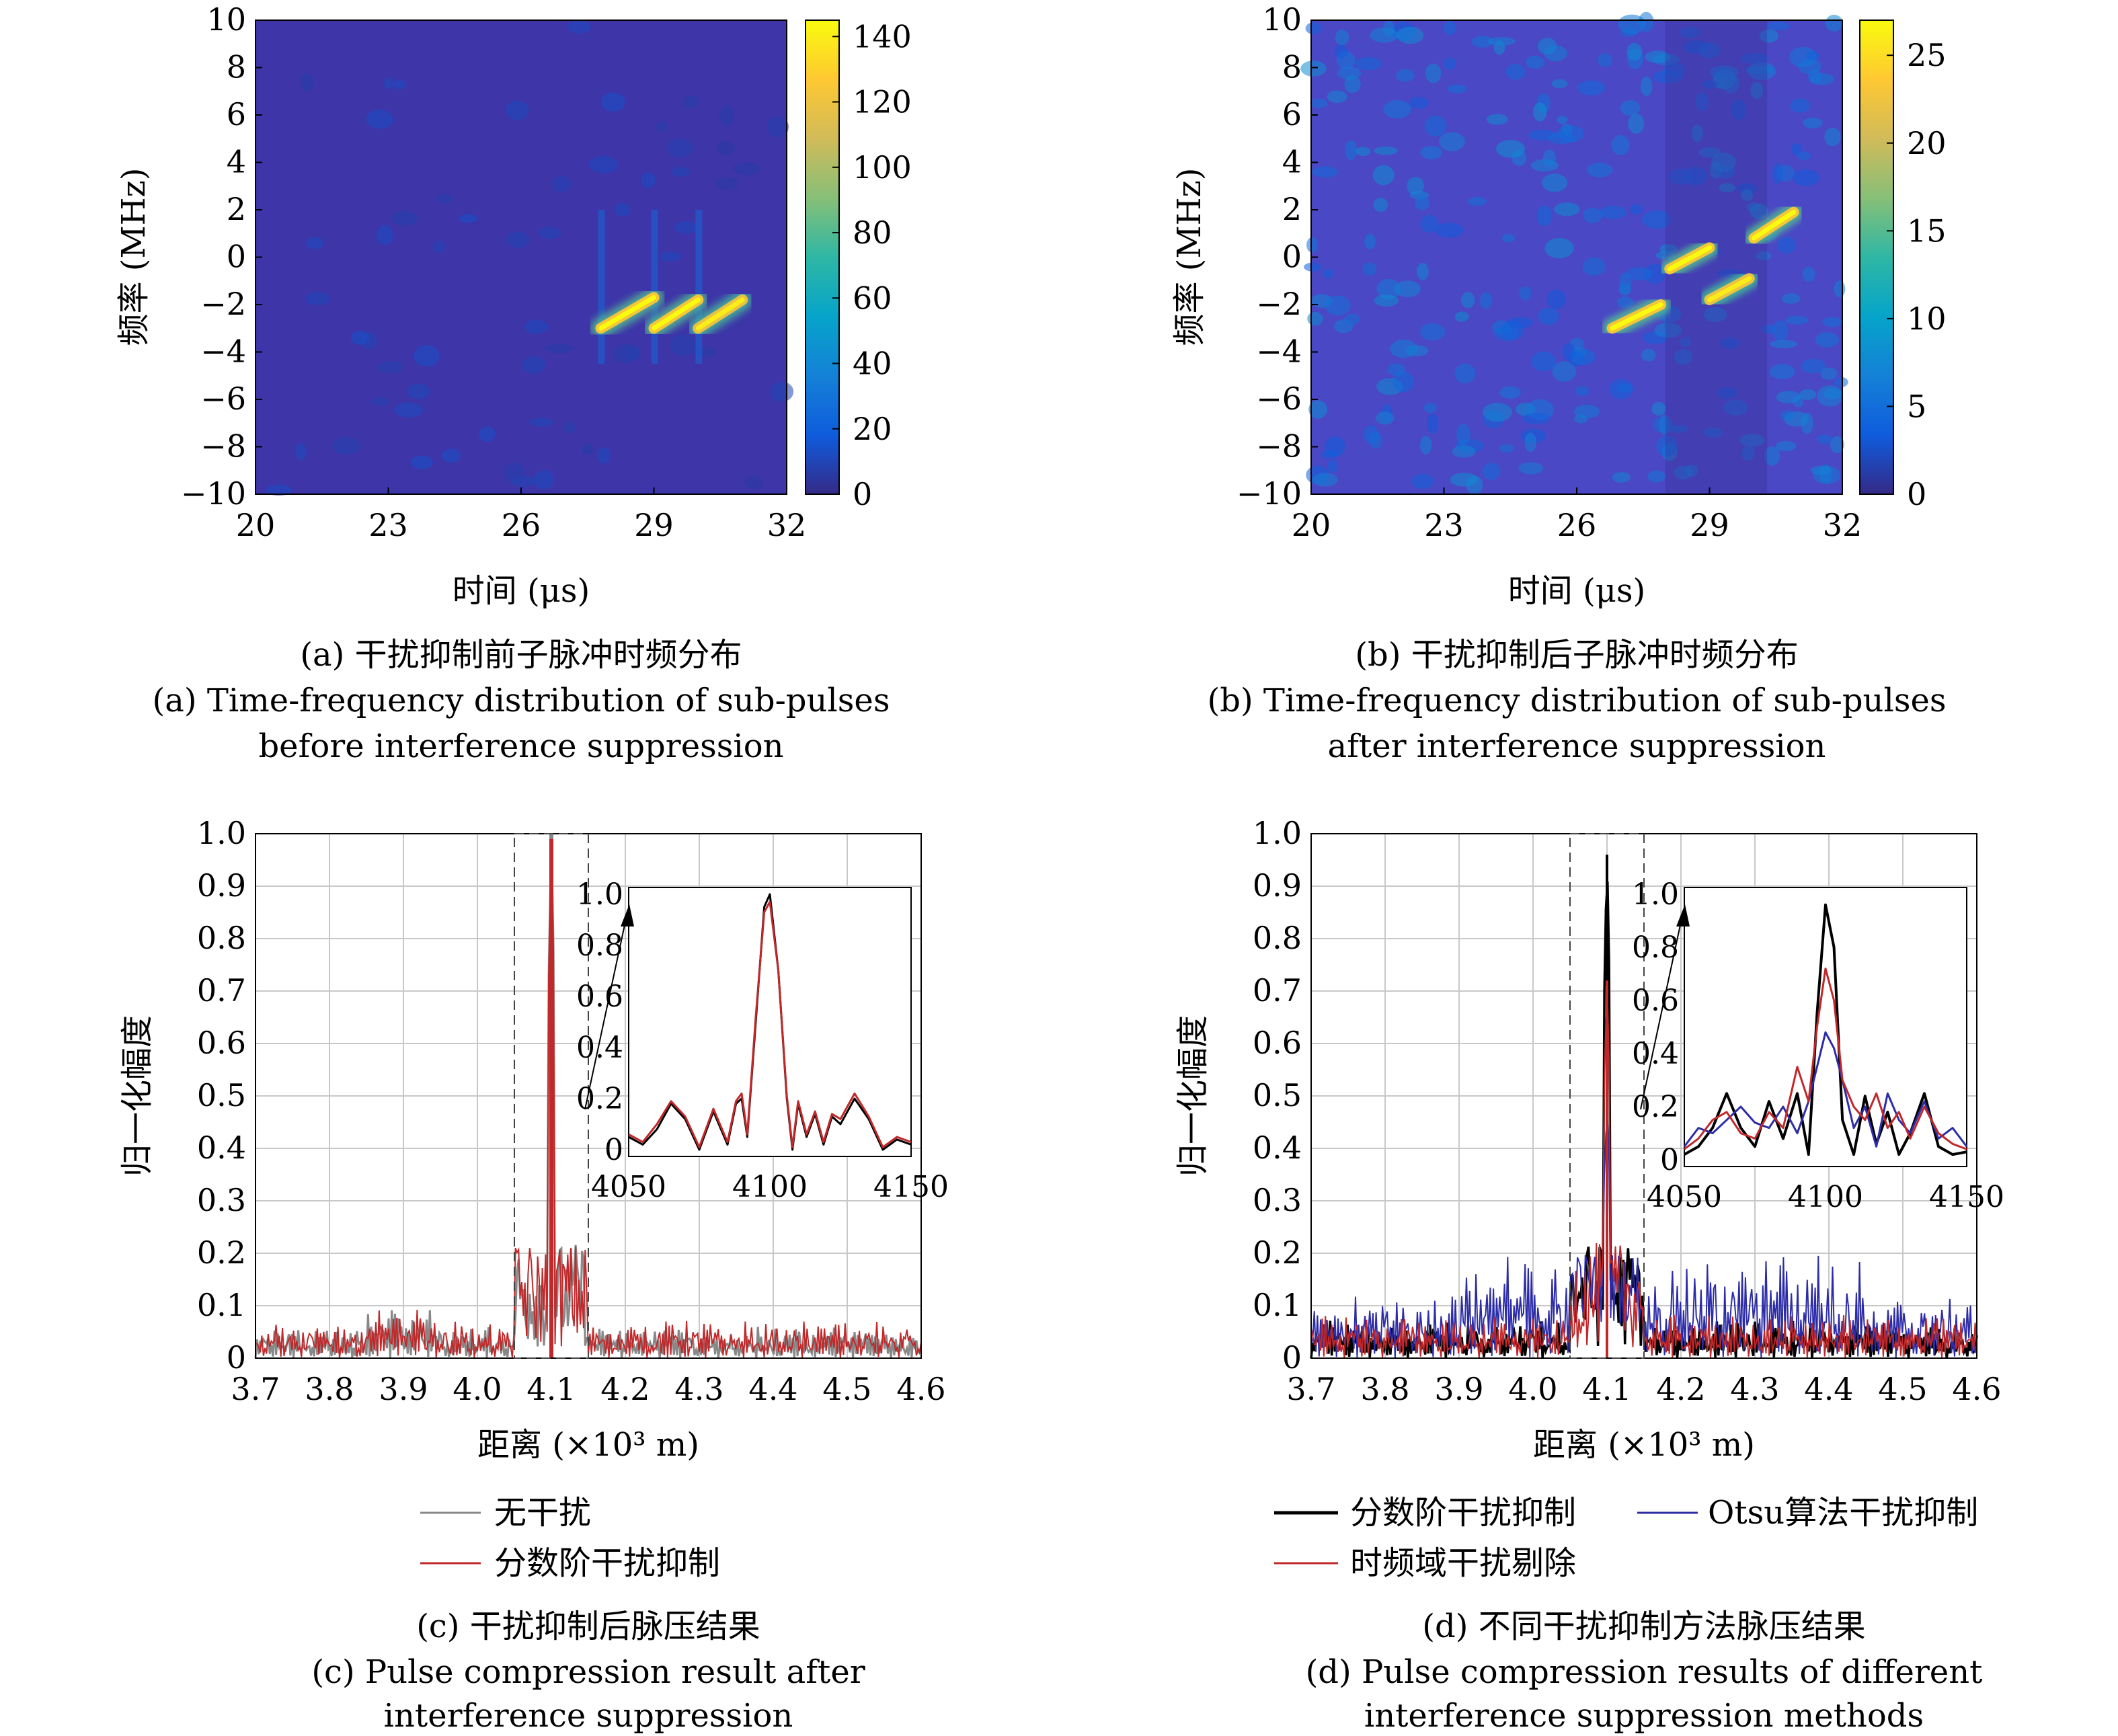 The image size is (2118, 1736). I want to click on line-c-ytick-label: 0.5, so click(221, 1095).